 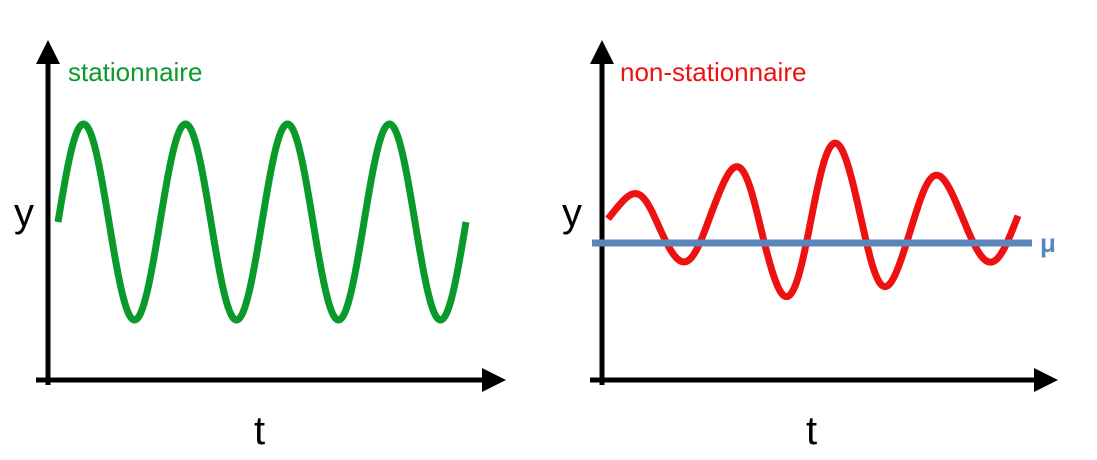 What do you see at coordinates (713, 72) in the screenshot?
I see `panel-title: non-stationnaire` at bounding box center [713, 72].